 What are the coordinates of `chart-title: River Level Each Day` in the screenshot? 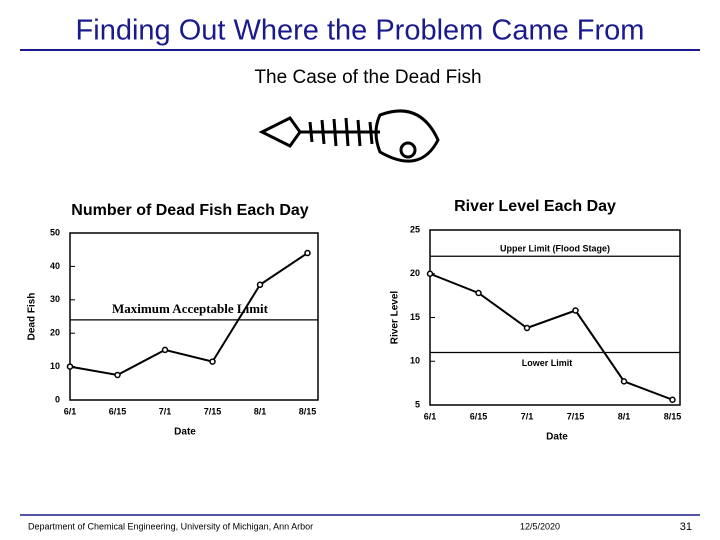 It's located at (535, 206).